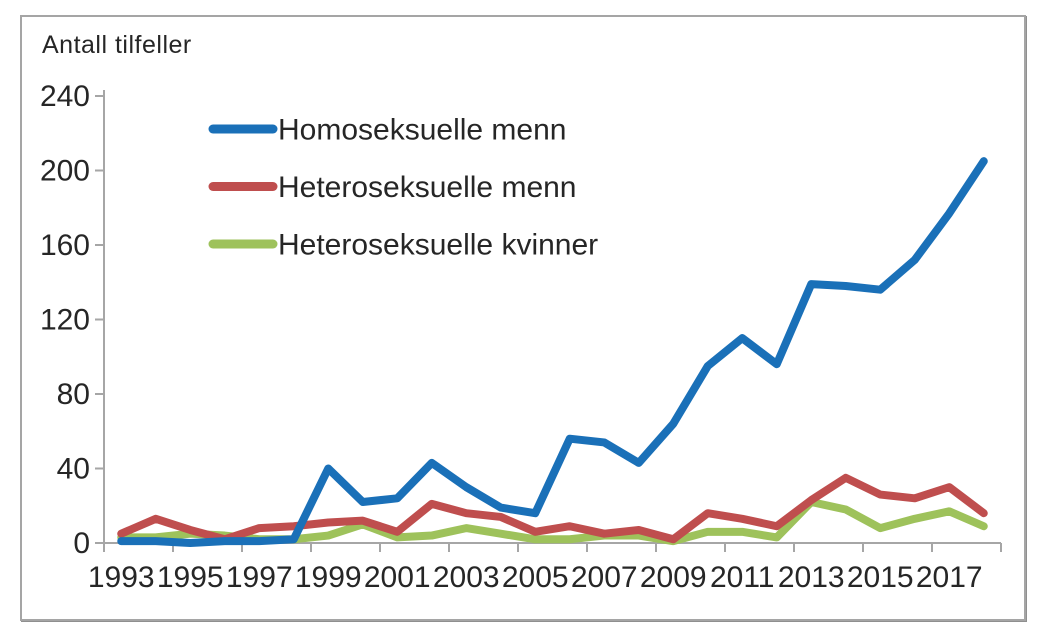 The height and width of the screenshot is (642, 1048). Describe the element at coordinates (65, 245) in the screenshot. I see `y-tick-label: 160` at that location.